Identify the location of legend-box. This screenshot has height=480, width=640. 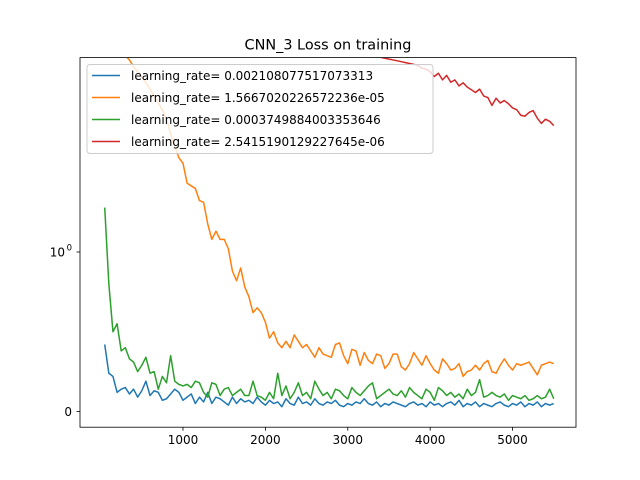
(260, 109).